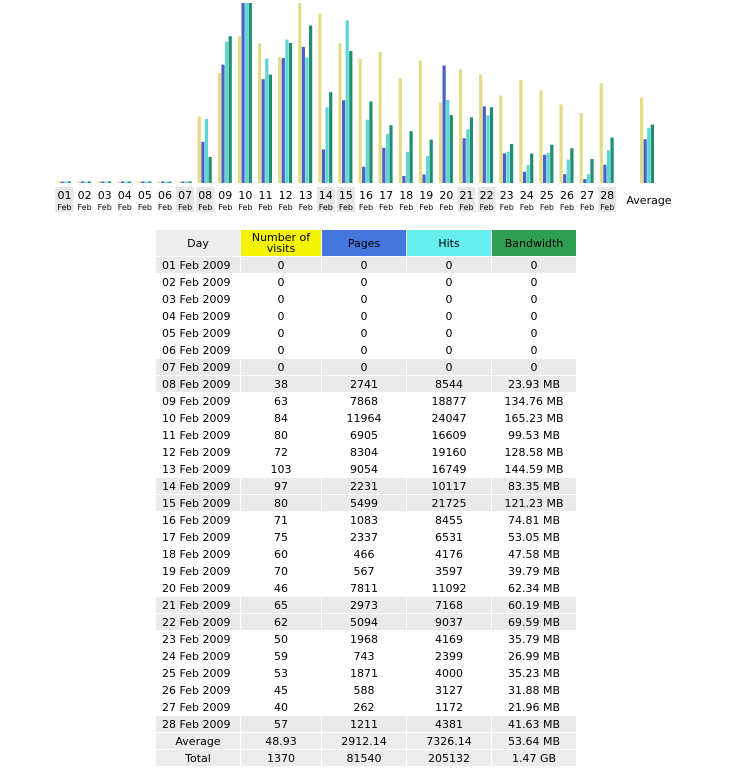 The width and height of the screenshot is (734, 775). I want to click on cell-day: 23 Feb 2009, so click(196, 639).